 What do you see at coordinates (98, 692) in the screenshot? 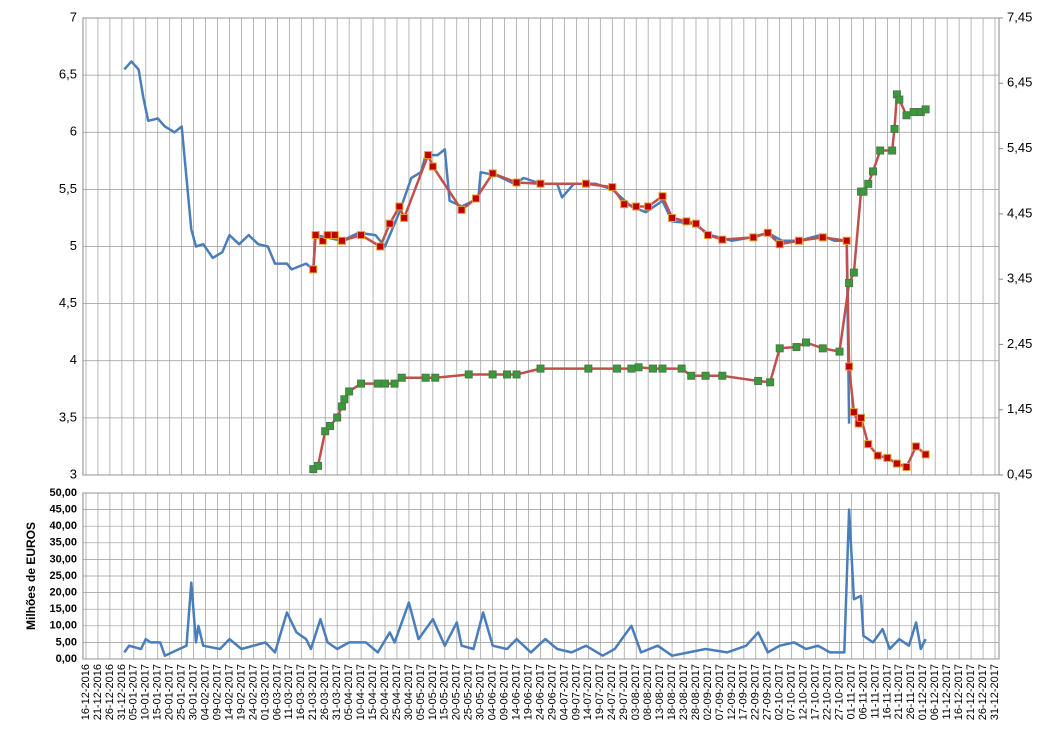
I see `x-tick-label: 21-12-2016` at bounding box center [98, 692].